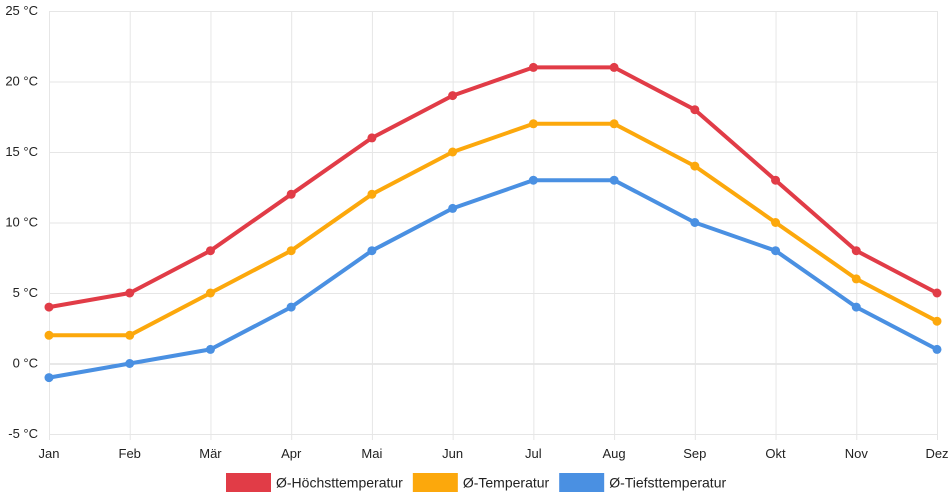 The image size is (952, 500). What do you see at coordinates (210, 453) in the screenshot?
I see `x-tick-label: Mär` at bounding box center [210, 453].